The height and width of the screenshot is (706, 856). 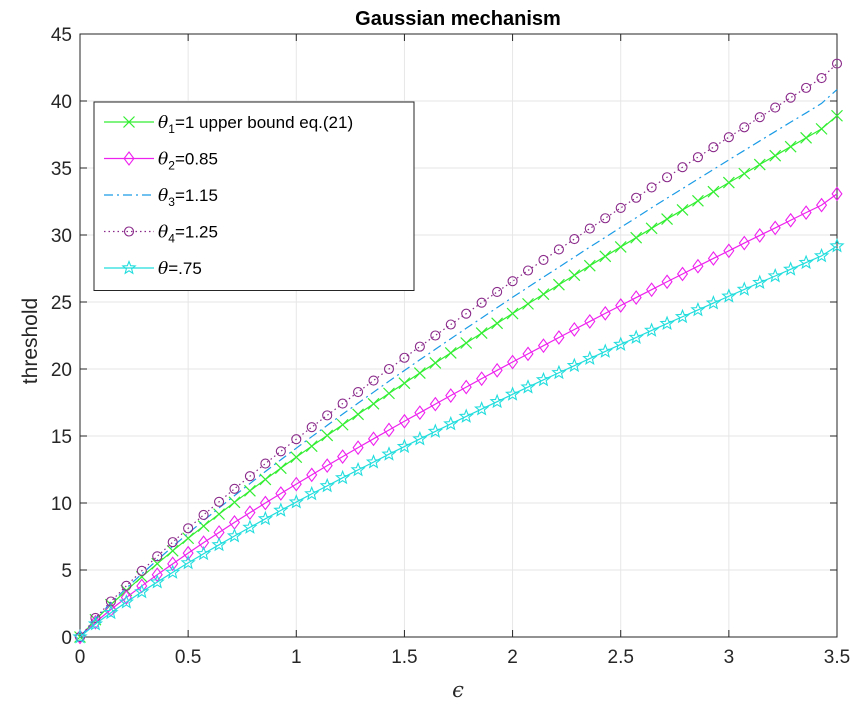 I want to click on x-tick-label: 0, so click(x=80, y=657).